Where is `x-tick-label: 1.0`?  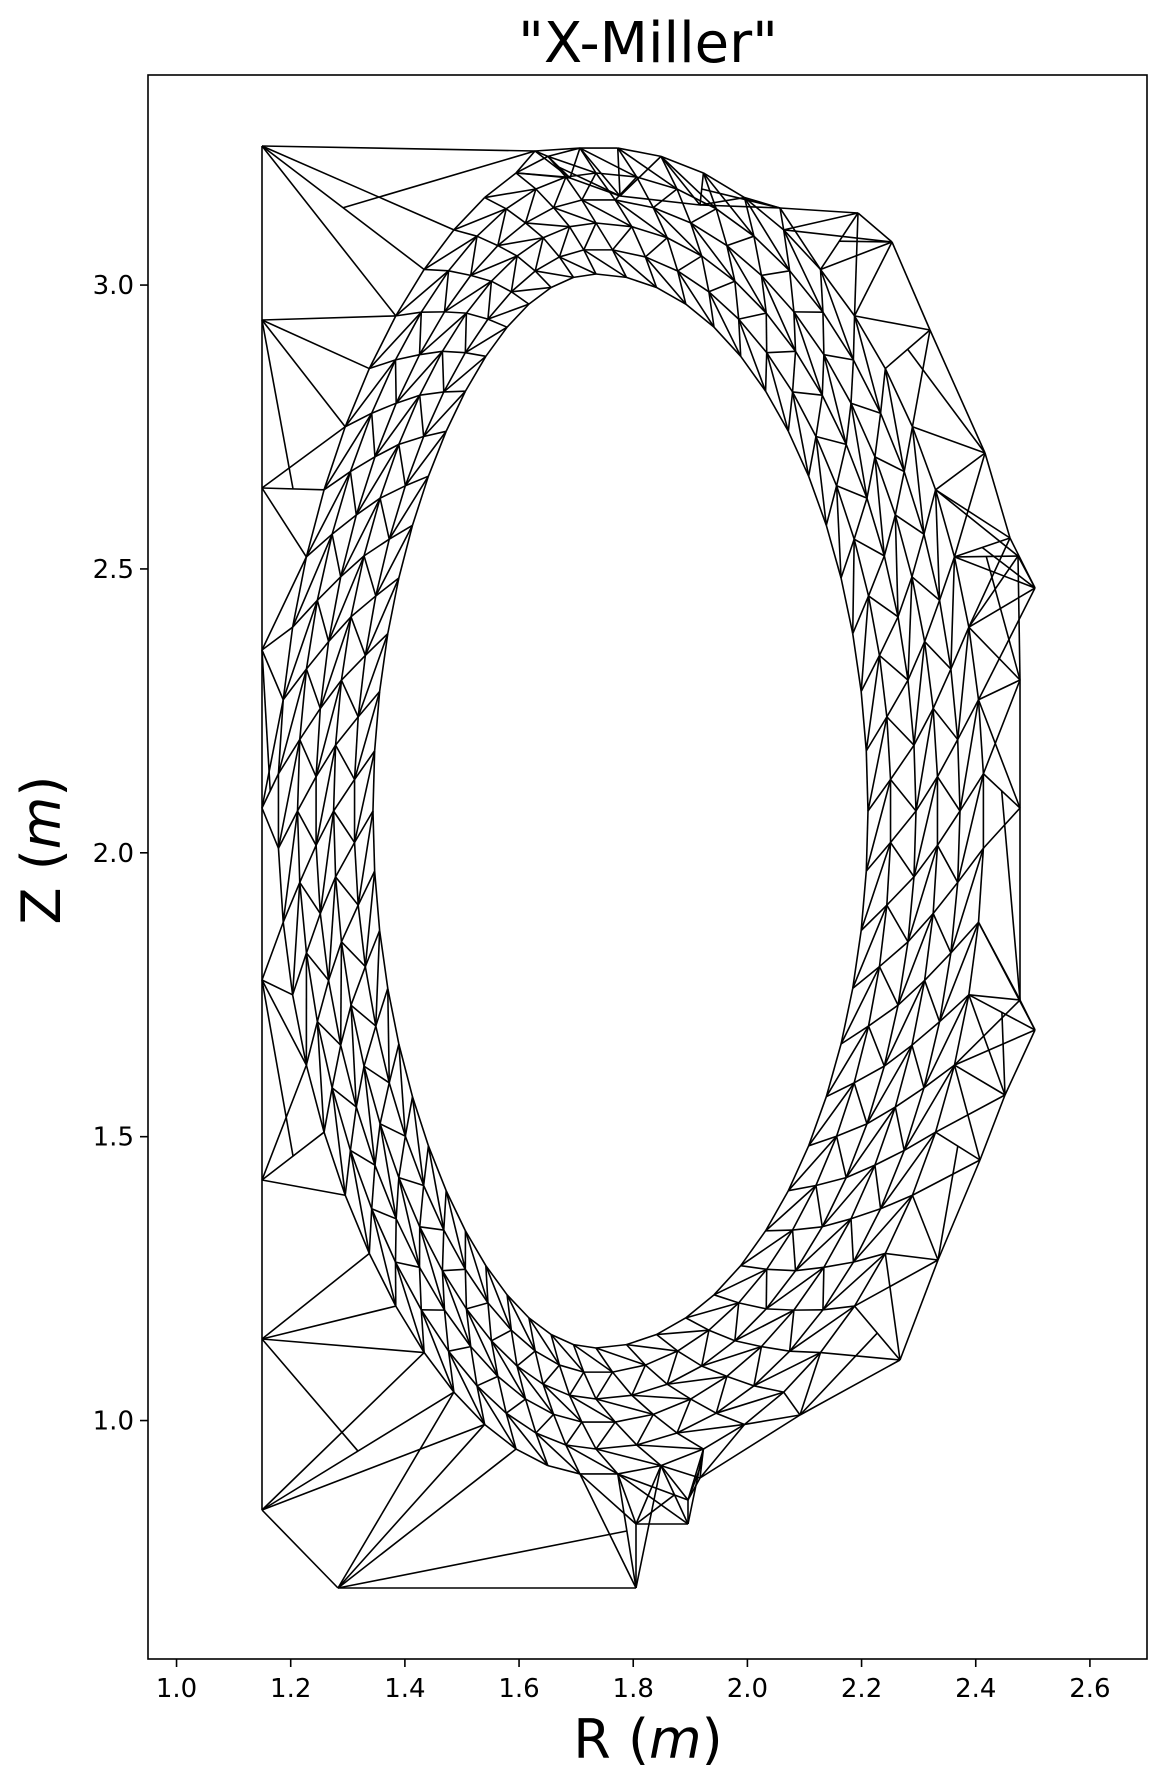 x-tick-label: 1.0 is located at coordinates (176, 1689).